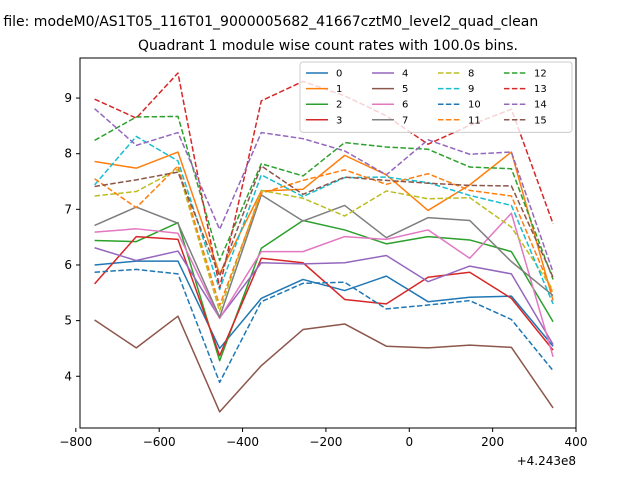  What do you see at coordinates (68, 209) in the screenshot?
I see `y-tick-label: 7` at bounding box center [68, 209].